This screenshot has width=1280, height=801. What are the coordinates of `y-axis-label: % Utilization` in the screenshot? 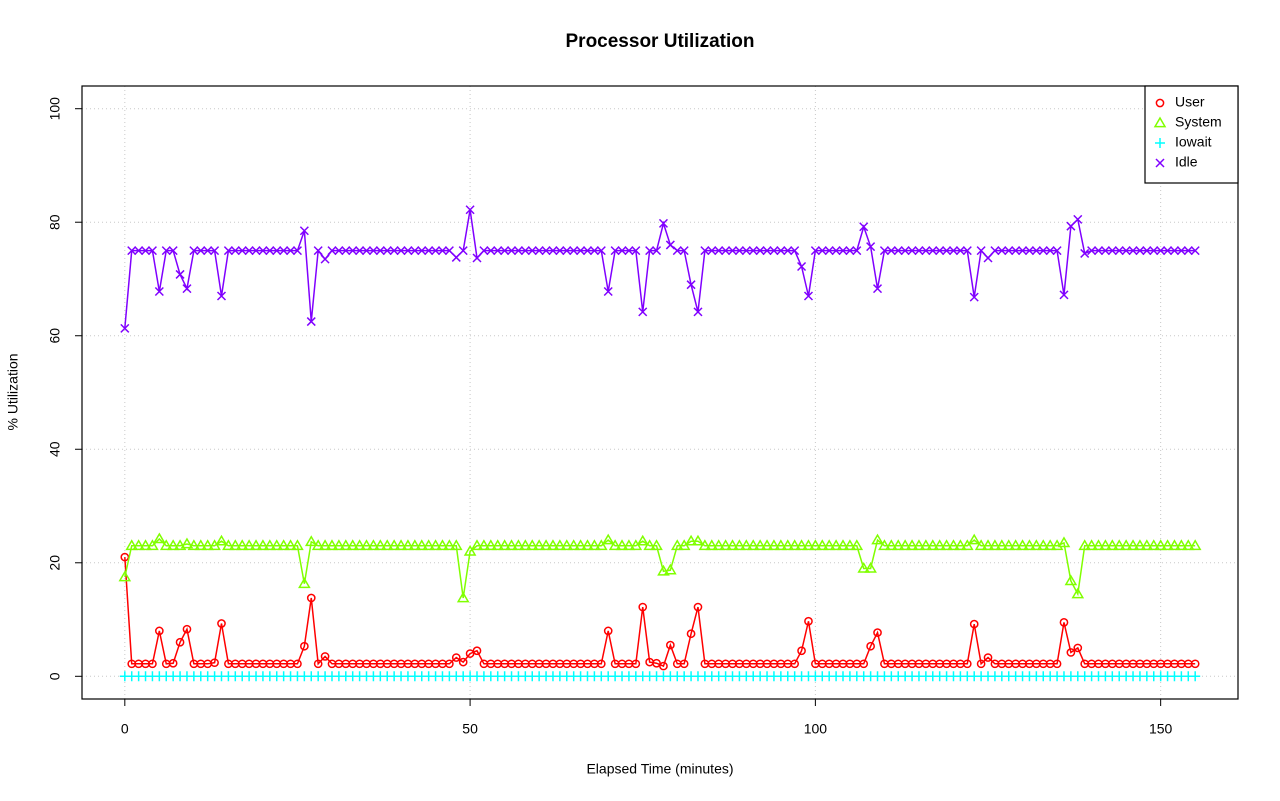 It's located at (13, 391).